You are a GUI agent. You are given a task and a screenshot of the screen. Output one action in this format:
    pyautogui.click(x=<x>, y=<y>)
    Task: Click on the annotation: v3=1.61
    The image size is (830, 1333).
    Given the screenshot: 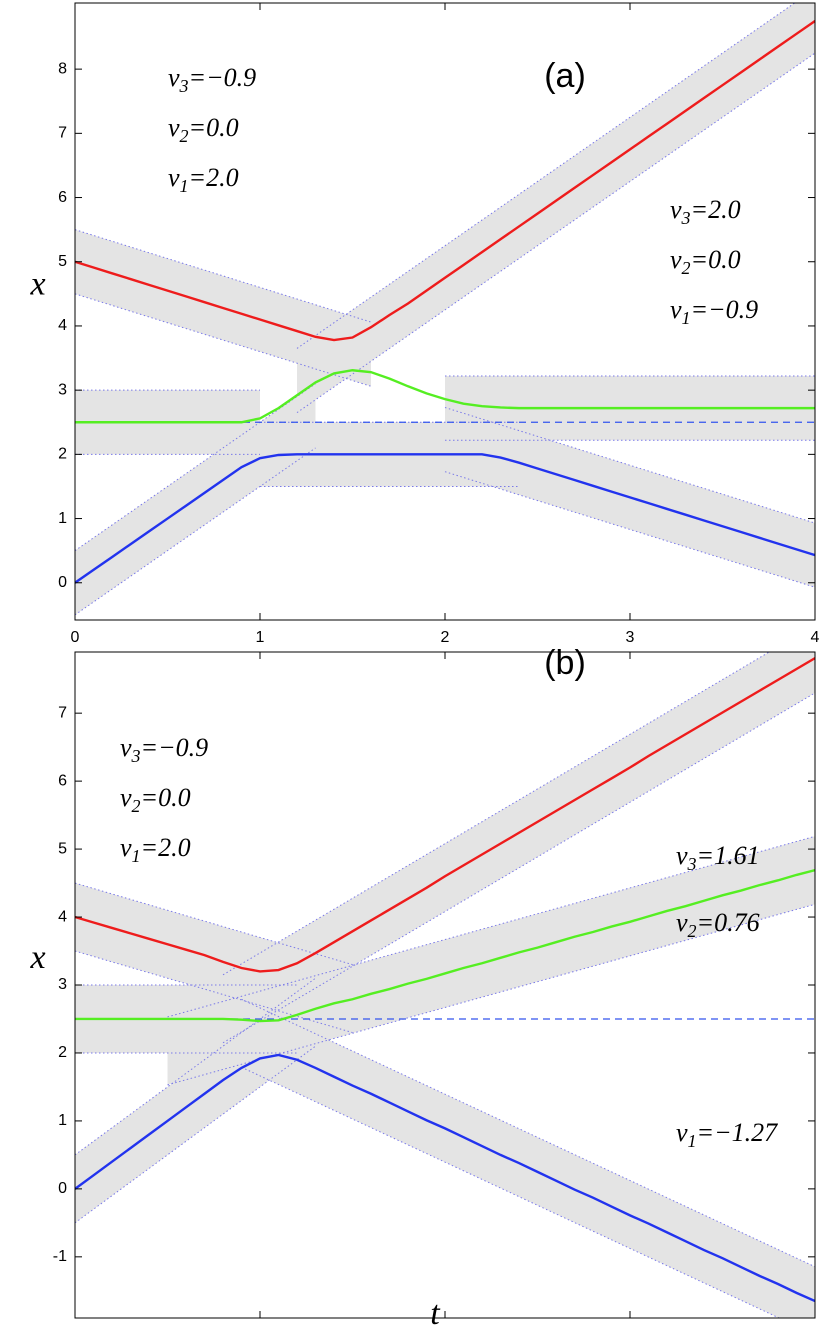 What is the action you would take?
    pyautogui.click(x=718, y=857)
    